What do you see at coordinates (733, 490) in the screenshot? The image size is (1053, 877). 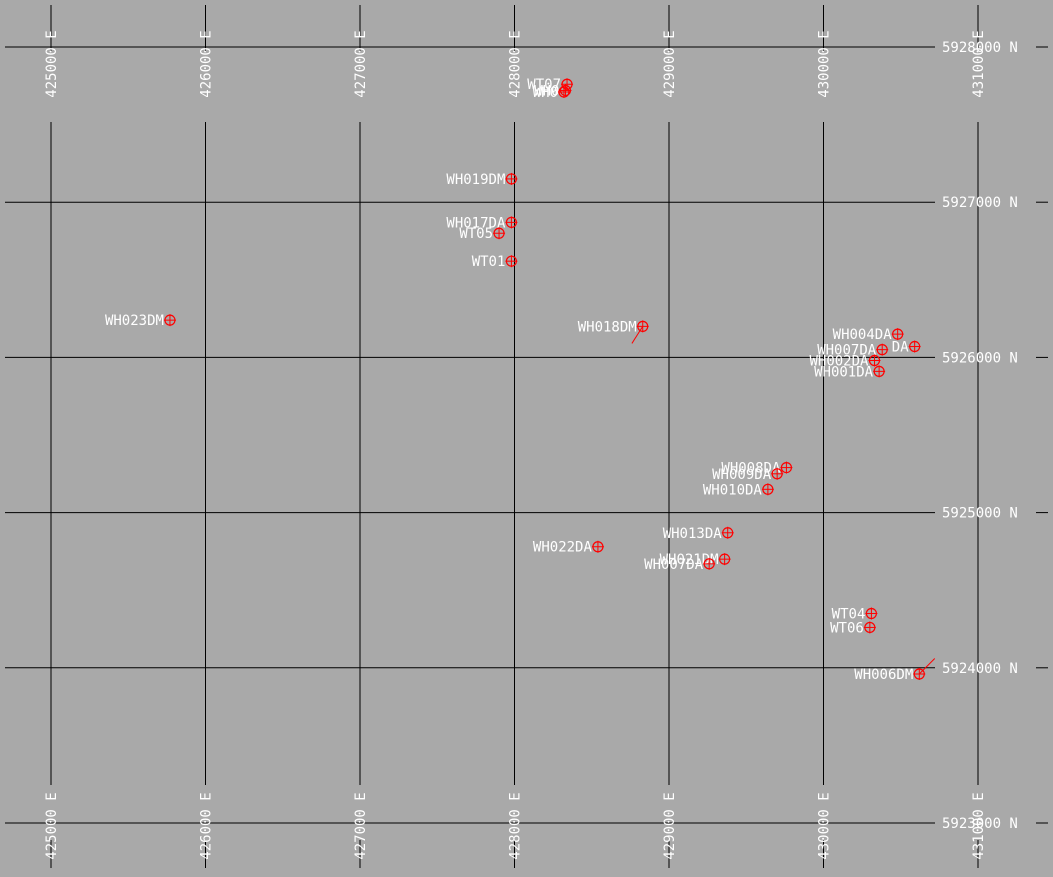 I see `well-label: WH010DA` at bounding box center [733, 490].